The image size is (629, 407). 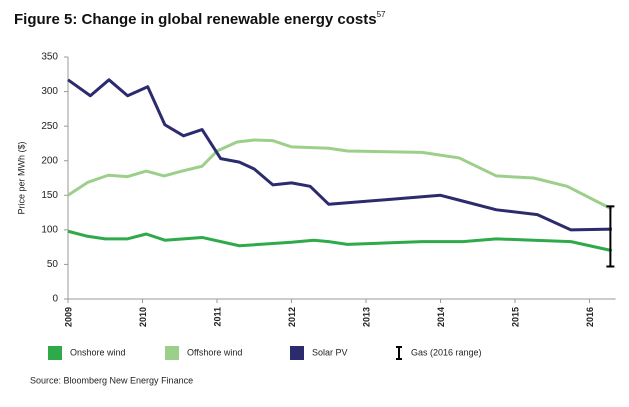 I want to click on x-tick-label: 2010, so click(x=143, y=317).